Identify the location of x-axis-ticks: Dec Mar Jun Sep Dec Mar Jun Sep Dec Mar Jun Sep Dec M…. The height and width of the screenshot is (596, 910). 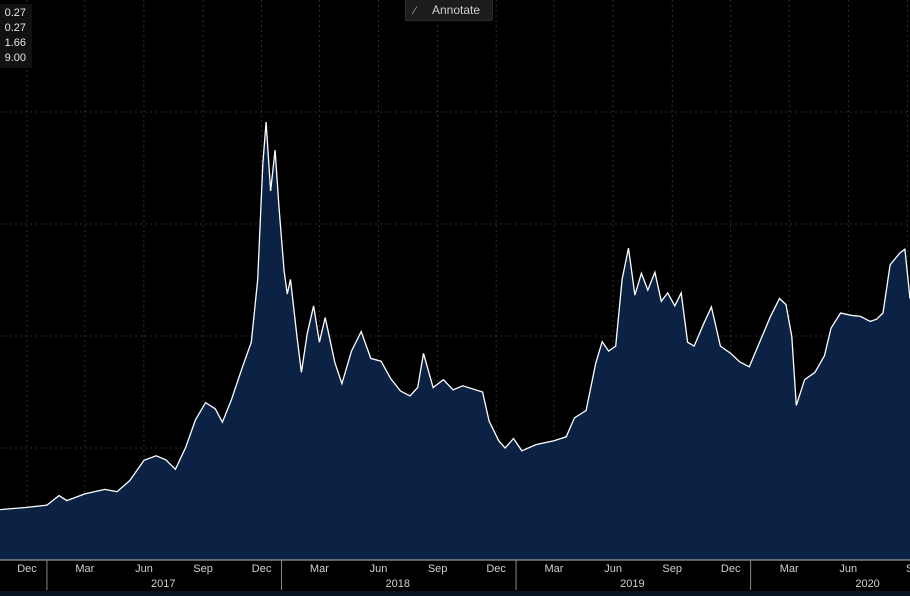
(463, 569).